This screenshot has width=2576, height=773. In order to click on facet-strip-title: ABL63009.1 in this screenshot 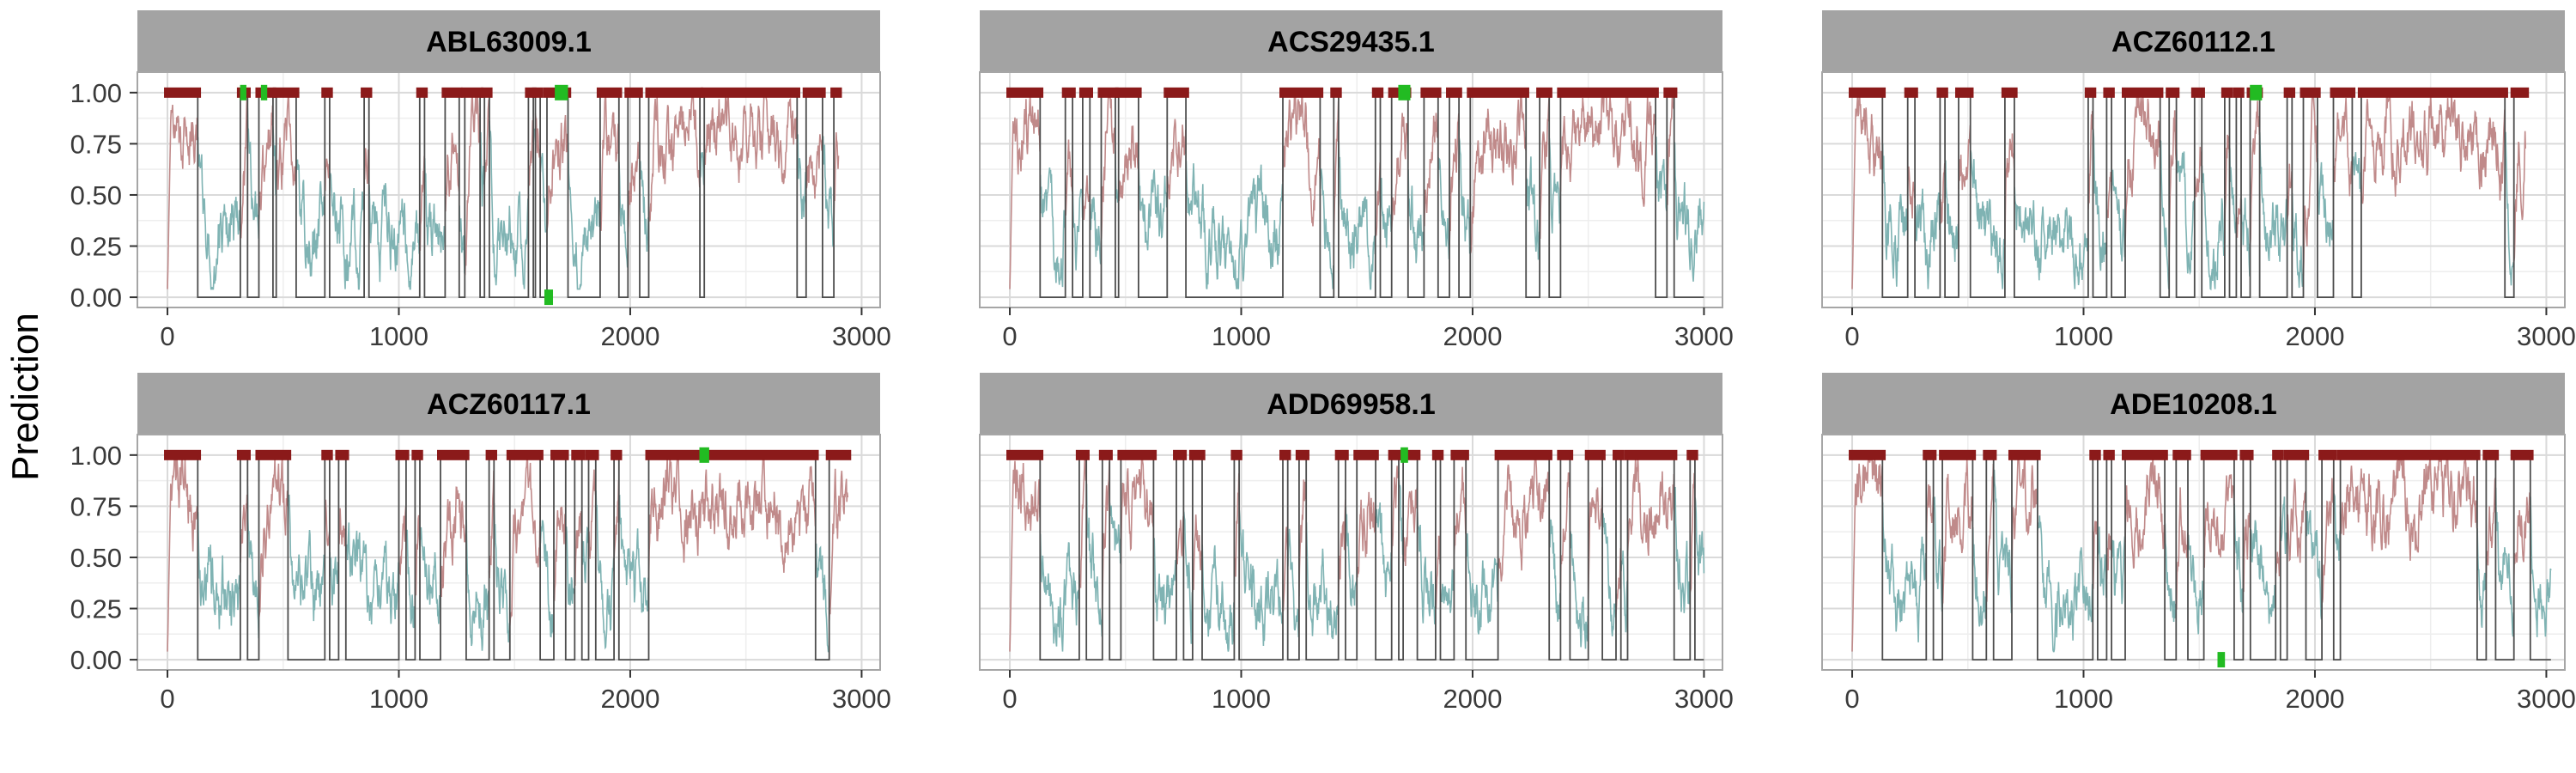, I will do `click(509, 42)`.